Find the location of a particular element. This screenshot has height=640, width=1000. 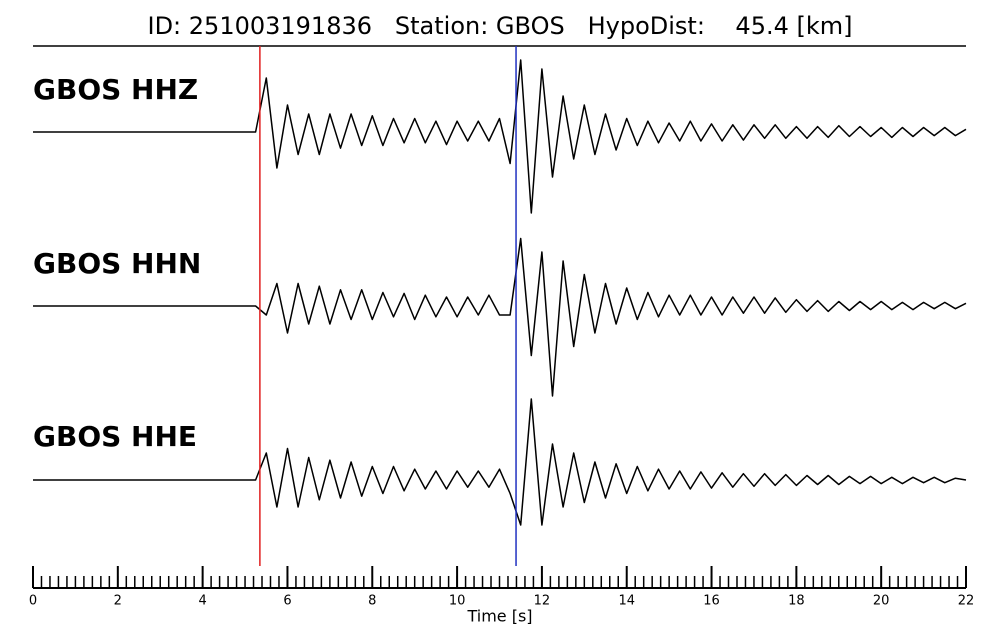

x-tick-label: 8 is located at coordinates (372, 601).